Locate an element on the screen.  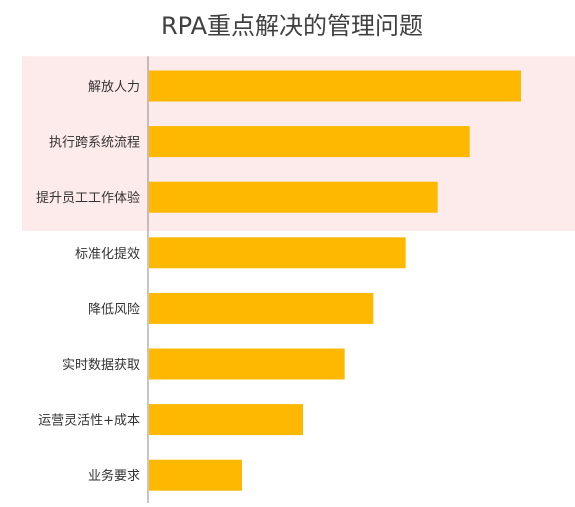
category-label: 标准化提效 is located at coordinates (107, 254).